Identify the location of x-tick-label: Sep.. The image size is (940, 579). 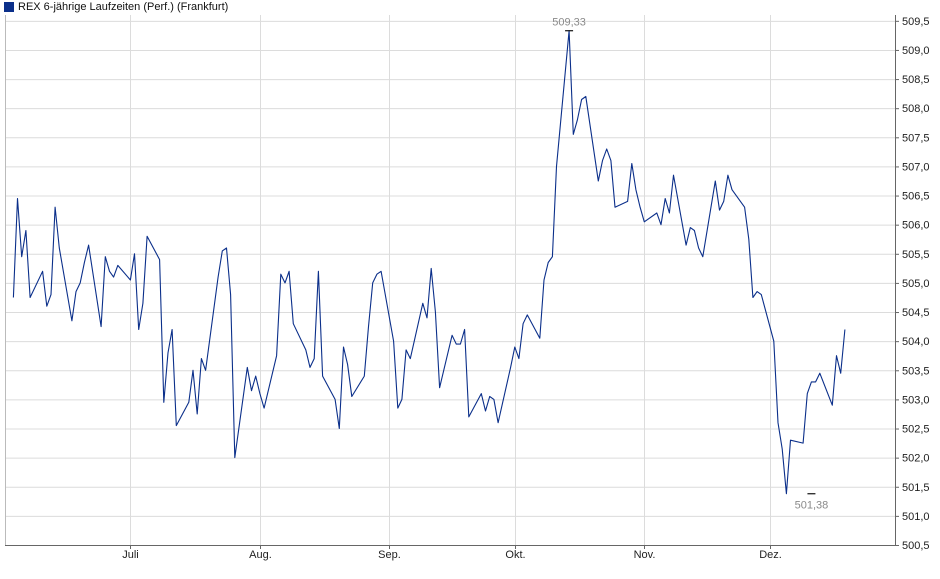
(389, 555).